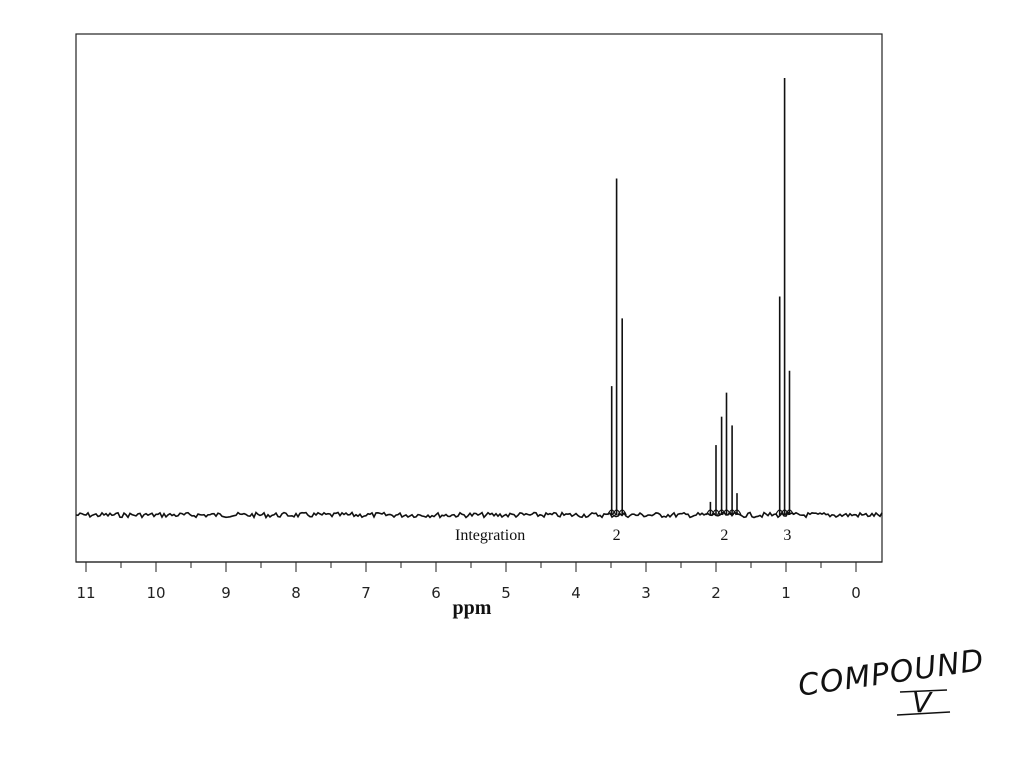  What do you see at coordinates (701, 297) in the screenshot?
I see `spectrum-peaks` at bounding box center [701, 297].